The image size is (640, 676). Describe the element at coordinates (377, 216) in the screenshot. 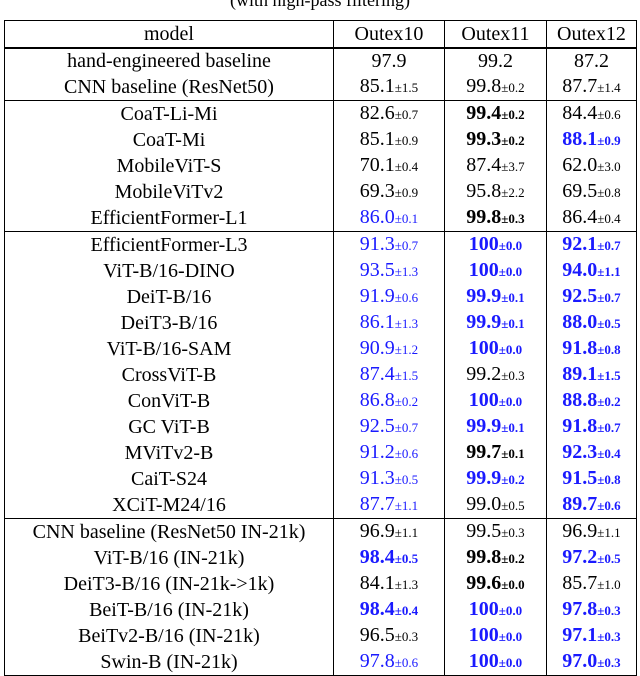

I see `score-value: 86.0` at that location.